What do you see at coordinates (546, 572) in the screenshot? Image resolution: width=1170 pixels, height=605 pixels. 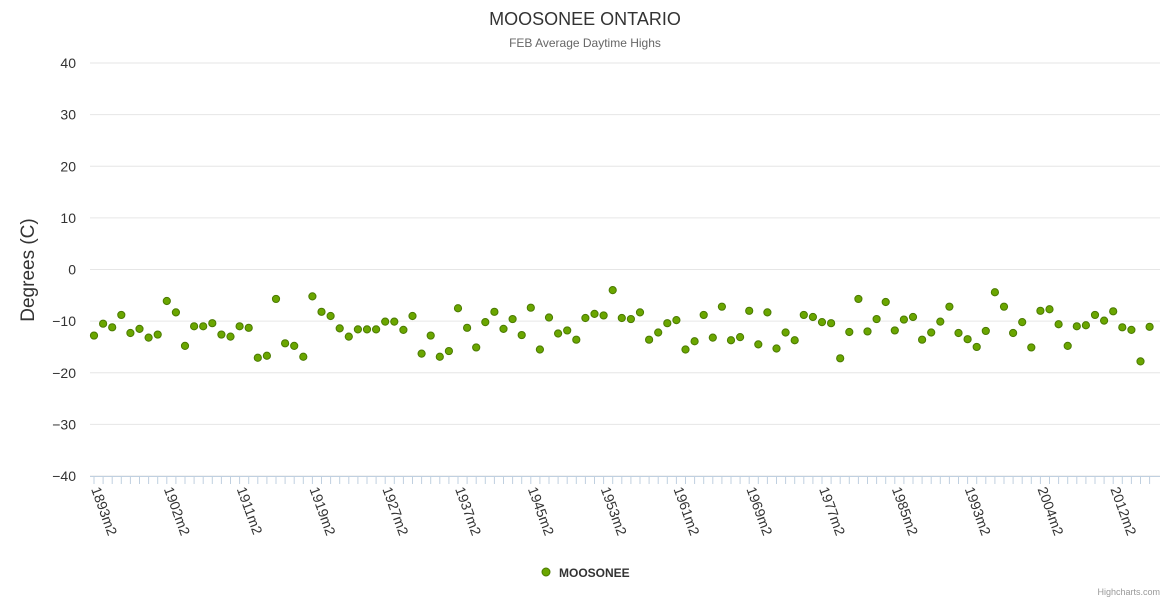 I see `legend-marker` at bounding box center [546, 572].